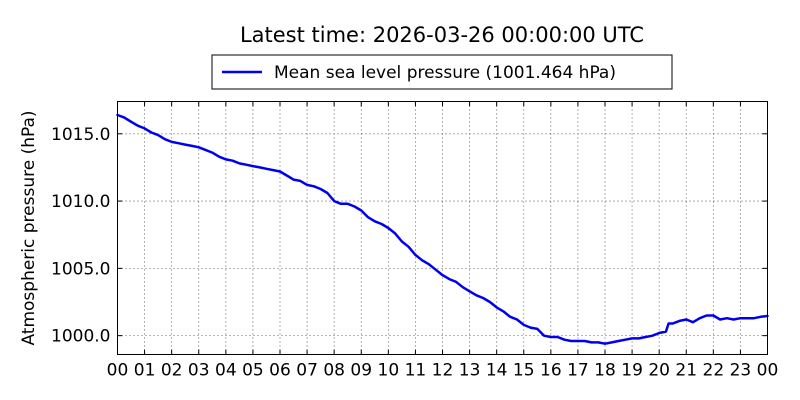 The height and width of the screenshot is (400, 800). What do you see at coordinates (280, 371) in the screenshot?
I see `x-tick-label: 06` at bounding box center [280, 371].